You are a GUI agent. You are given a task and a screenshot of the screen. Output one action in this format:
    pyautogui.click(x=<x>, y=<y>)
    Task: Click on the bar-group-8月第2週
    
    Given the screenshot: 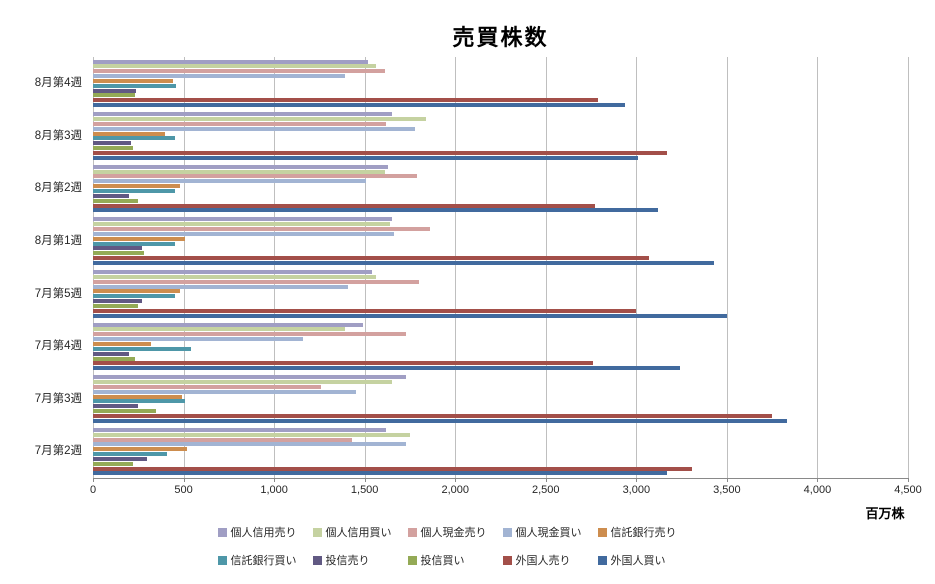 What is the action you would take?
    pyautogui.click(x=500, y=188)
    